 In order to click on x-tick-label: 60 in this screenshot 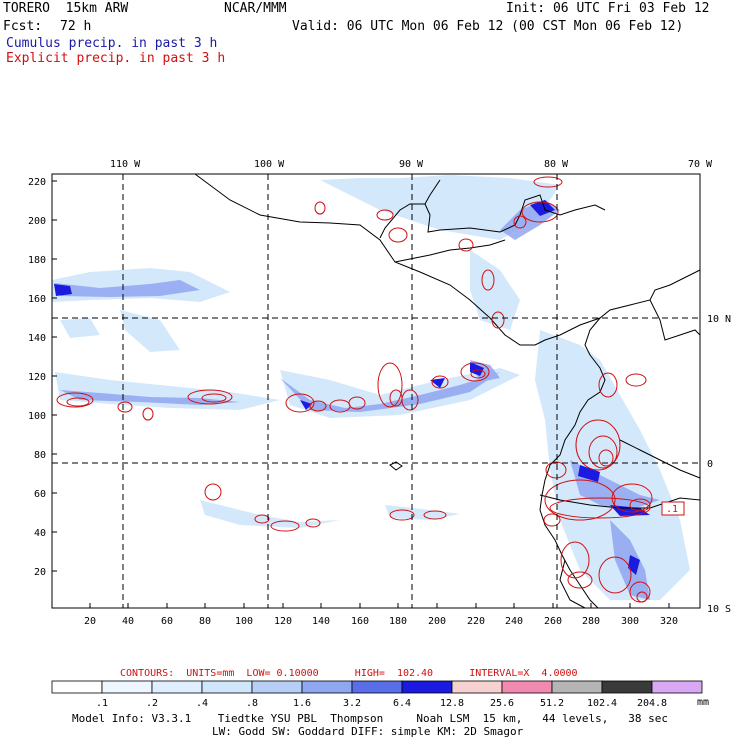, I will do `click(167, 621)`.